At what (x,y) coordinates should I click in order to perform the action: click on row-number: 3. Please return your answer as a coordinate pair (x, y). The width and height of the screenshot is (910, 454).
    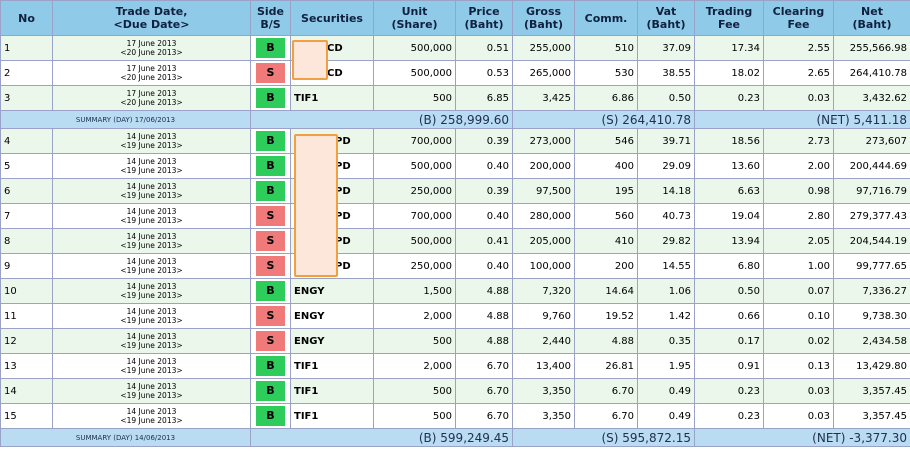
    Looking at the image, I should click on (26, 98).